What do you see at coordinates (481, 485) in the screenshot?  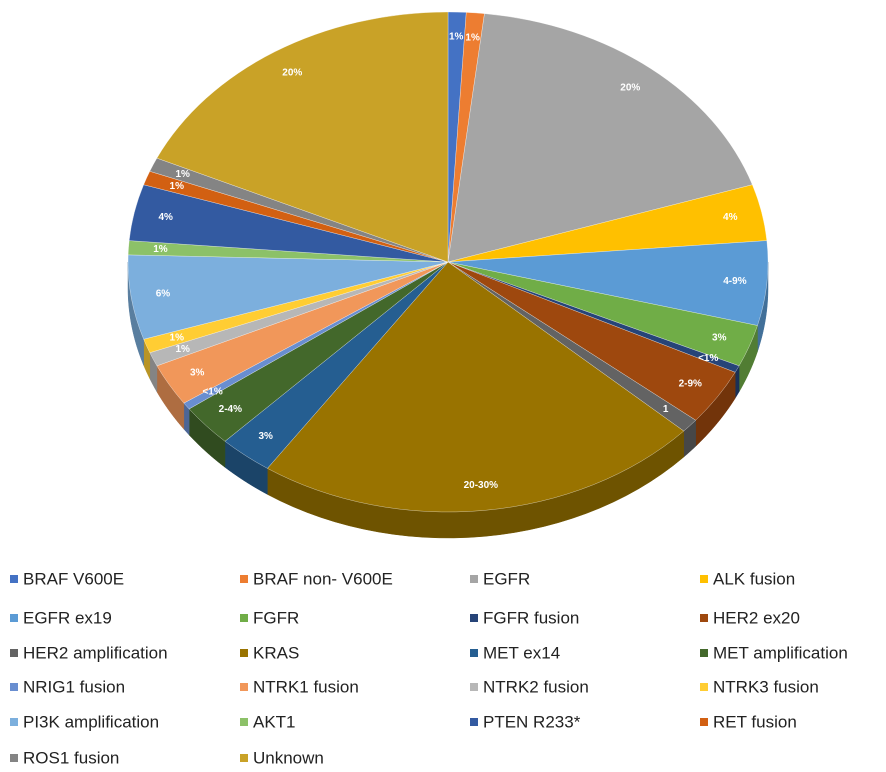 I see `data-label: 20-30%` at bounding box center [481, 485].